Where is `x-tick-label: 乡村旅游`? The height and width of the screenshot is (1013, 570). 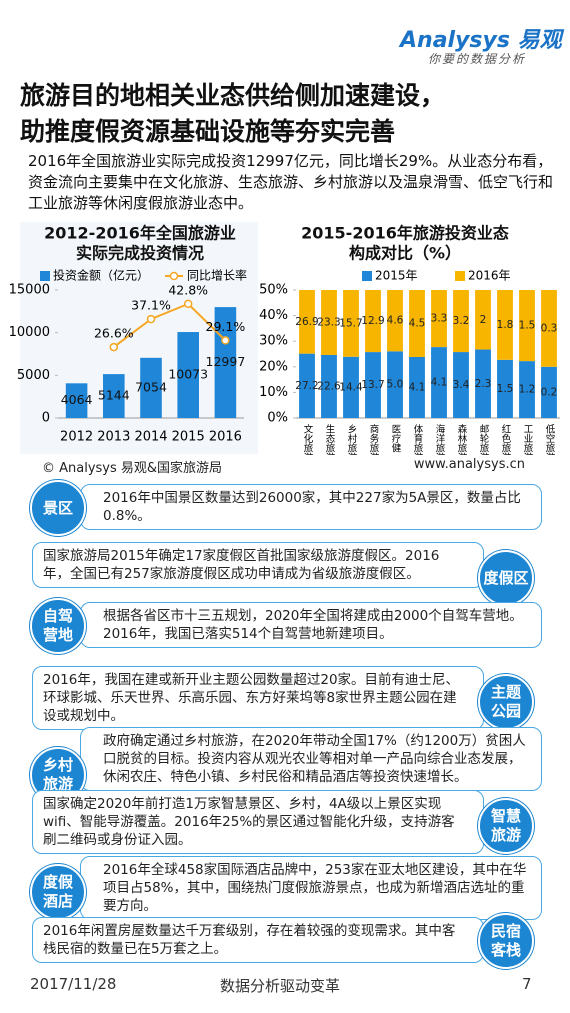 x-tick-label: 乡村旅游 is located at coordinates (352, 439).